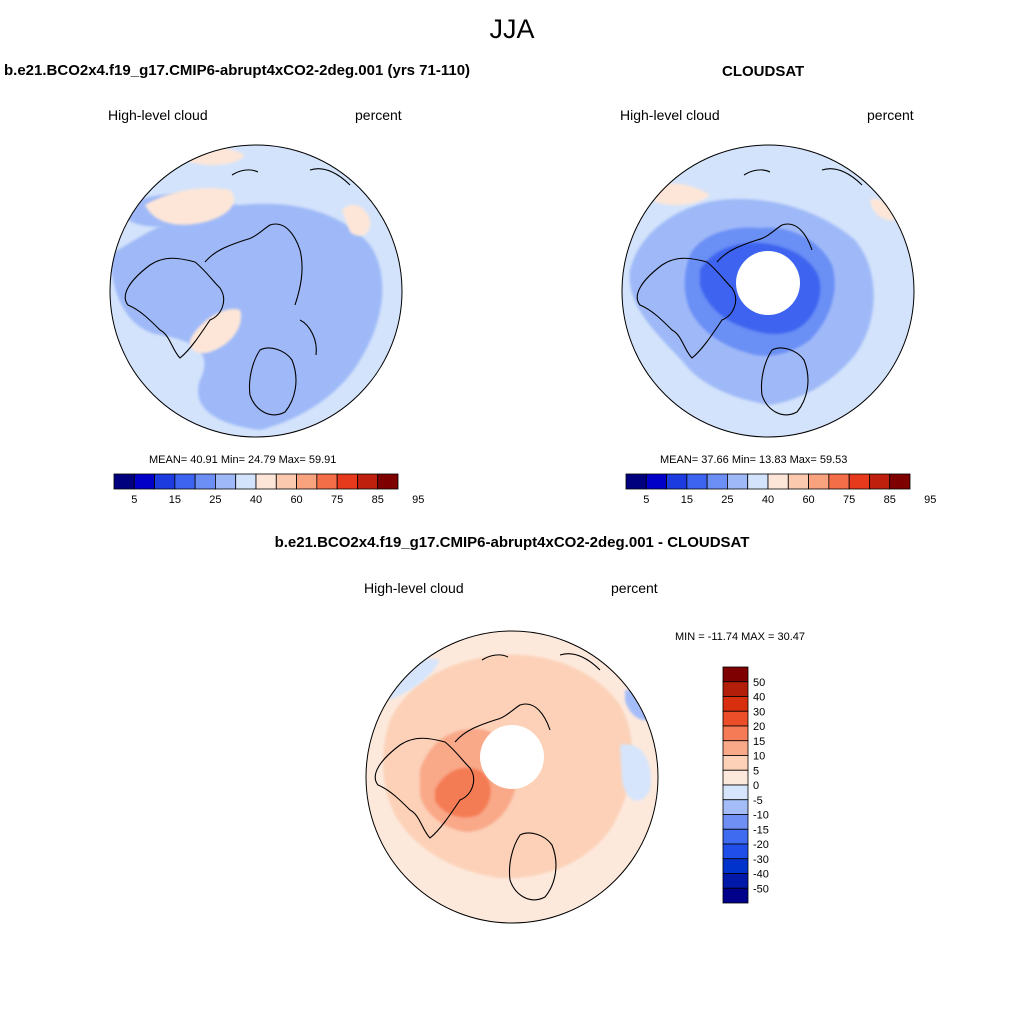 This screenshot has width=1024, height=1024. I want to click on diff-colorbar-label: 40, so click(759, 698).